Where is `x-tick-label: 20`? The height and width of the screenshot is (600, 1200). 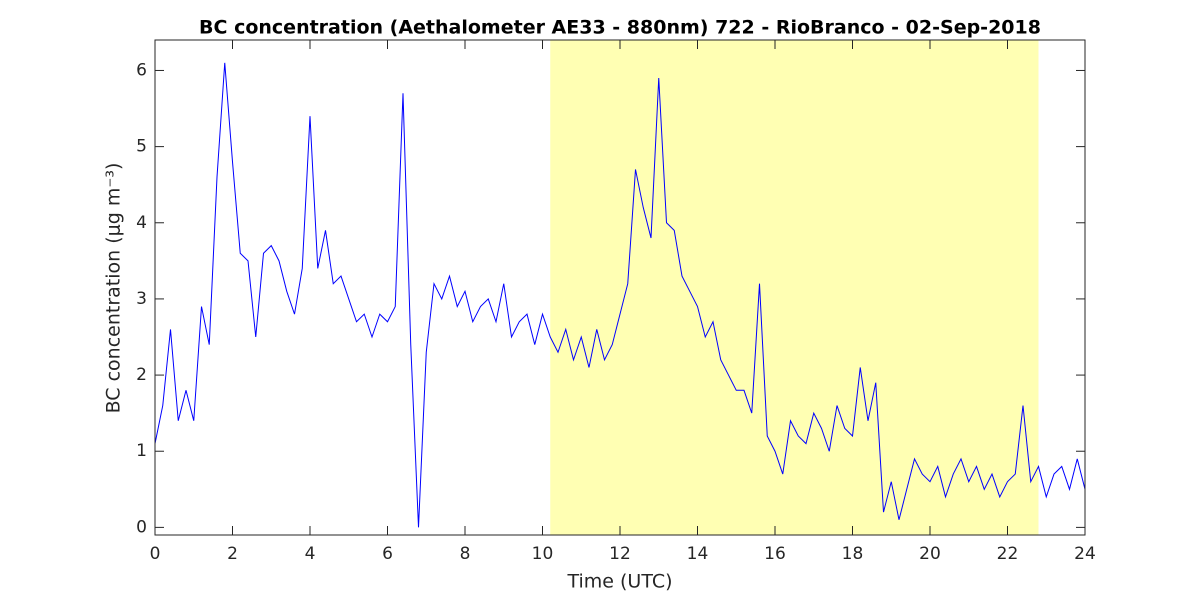 x-tick-label: 20 is located at coordinates (930, 554).